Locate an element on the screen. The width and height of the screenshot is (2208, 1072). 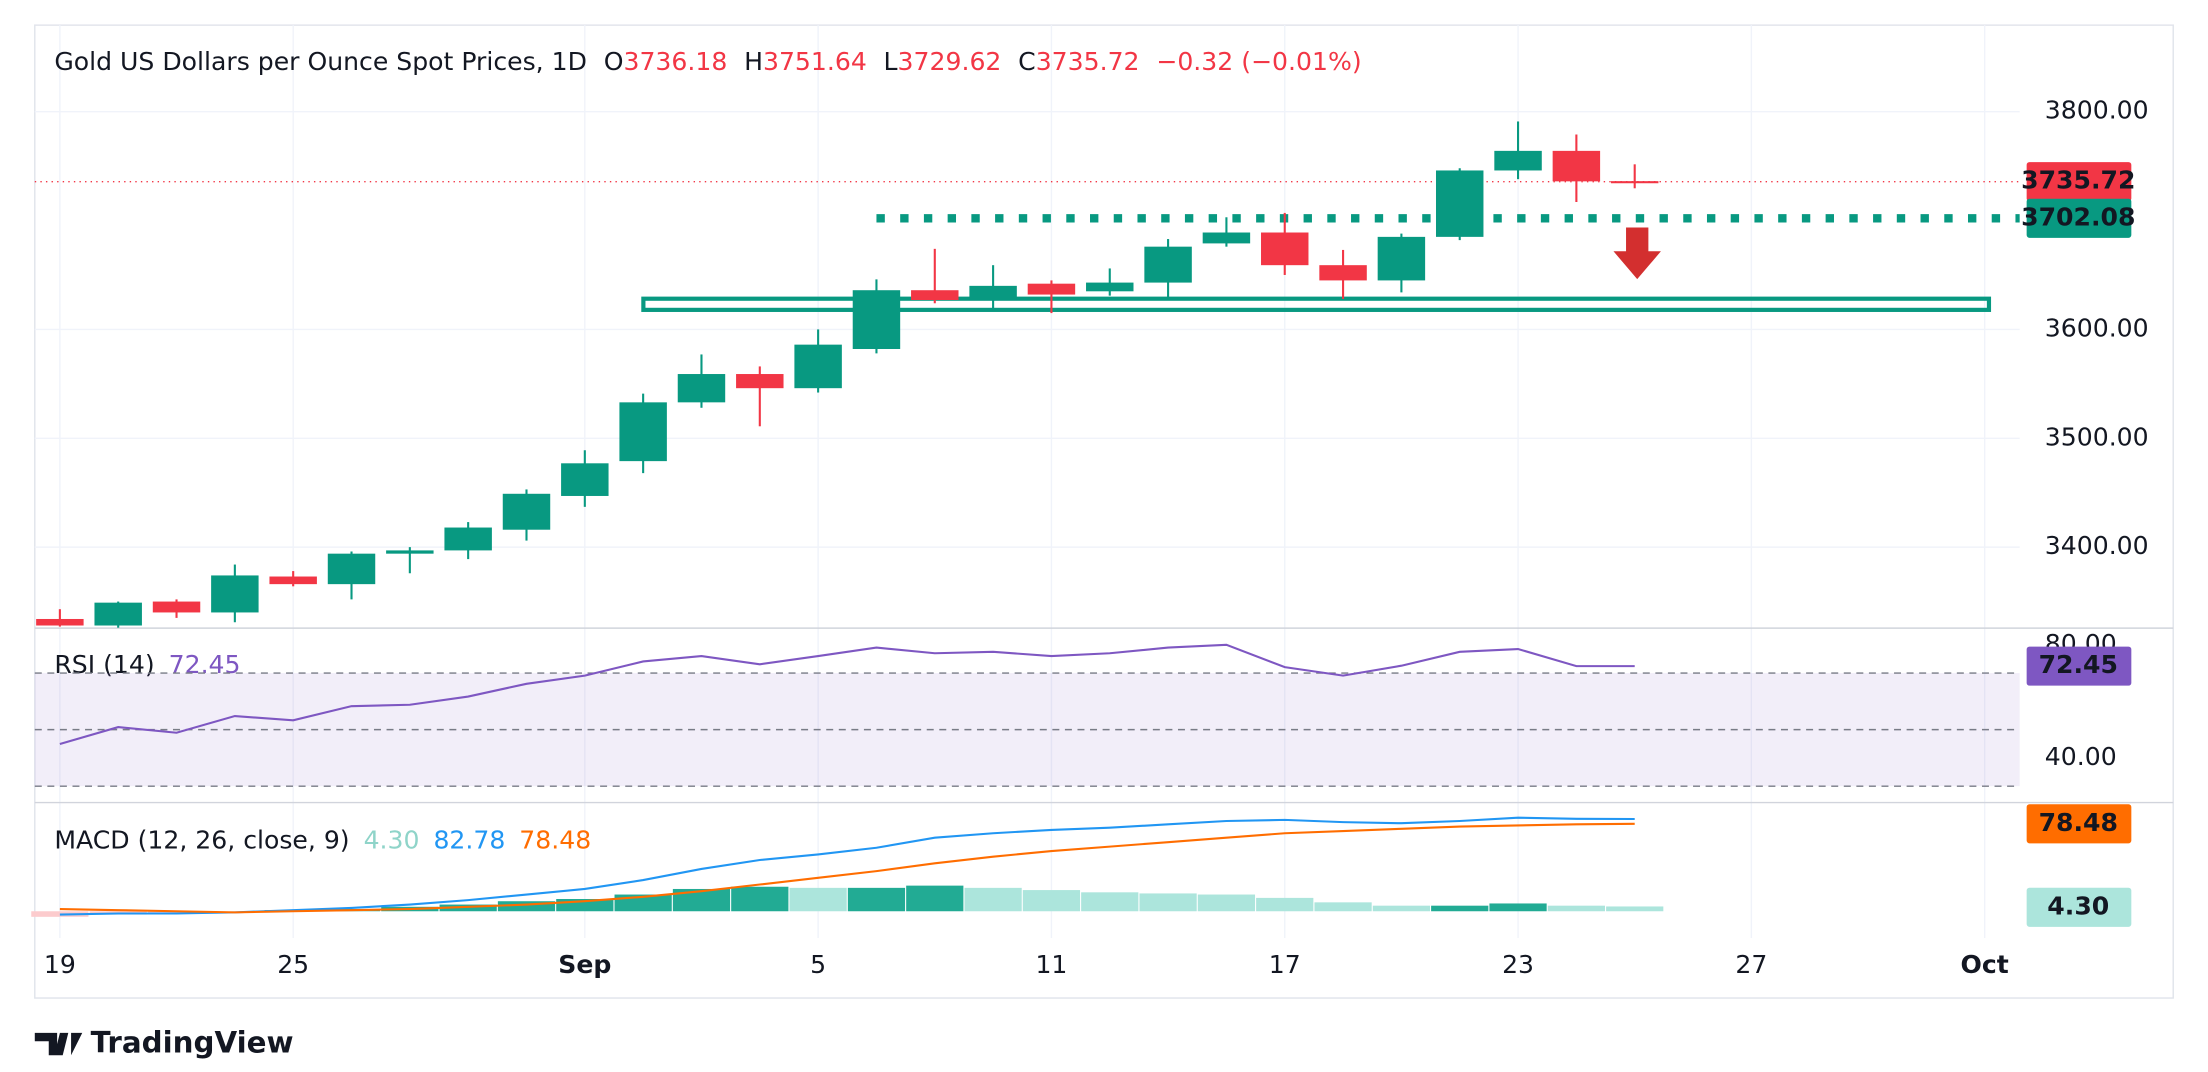
signal-label: 78.48 is located at coordinates (2078, 822).